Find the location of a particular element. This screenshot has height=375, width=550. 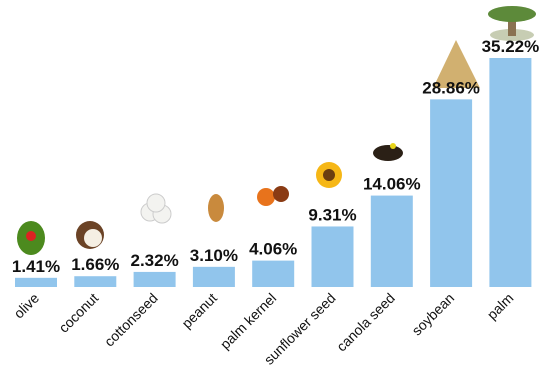

category-label: peanut is located at coordinates (199, 311).